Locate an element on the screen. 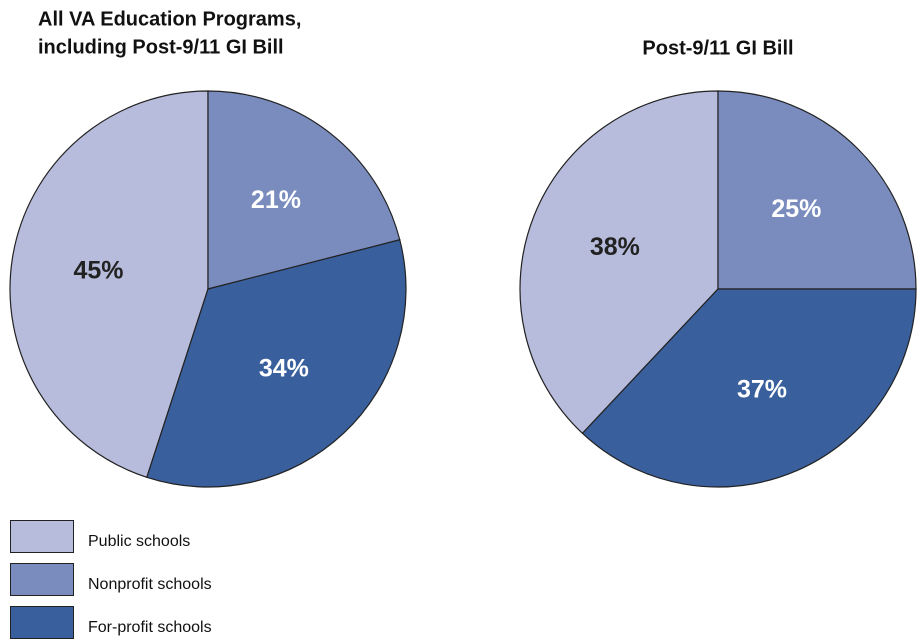 This screenshot has width=918, height=639. slice-label: 21% is located at coordinates (276, 200).